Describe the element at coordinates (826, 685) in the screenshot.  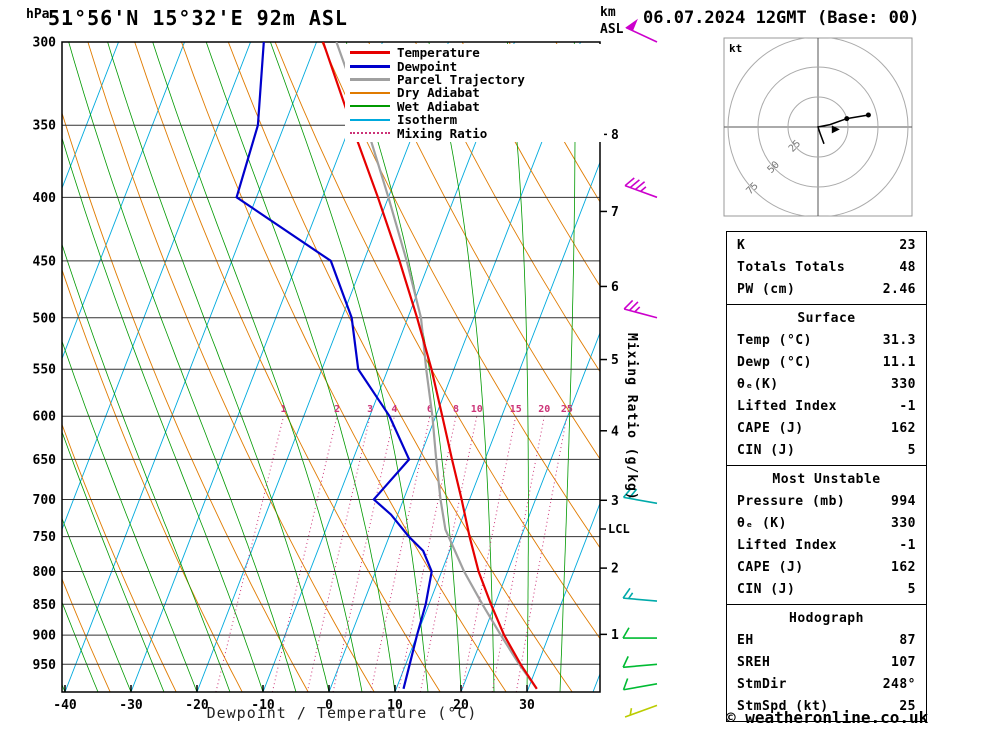
I see `table-row: StmDir 248°` at that location.